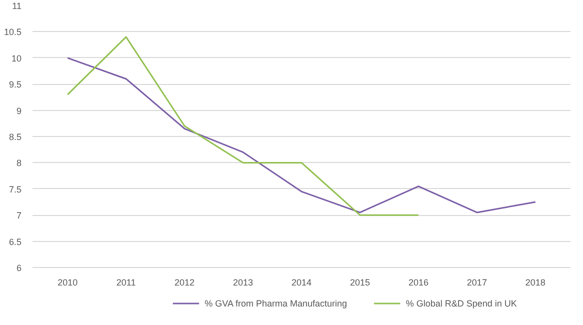  I want to click on y-tick-label: 7, so click(19, 215).